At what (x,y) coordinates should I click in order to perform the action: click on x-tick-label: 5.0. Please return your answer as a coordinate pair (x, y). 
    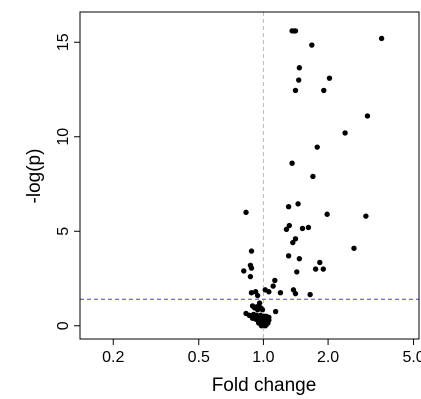
    Looking at the image, I should click on (411, 357).